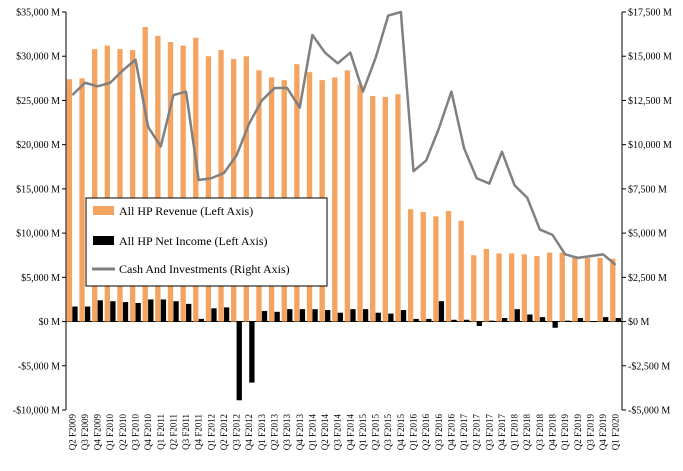 This screenshot has height=471, width=683. What do you see at coordinates (650, 145) in the screenshot?
I see `right-axis-tick-label: $10,000 M` at bounding box center [650, 145].